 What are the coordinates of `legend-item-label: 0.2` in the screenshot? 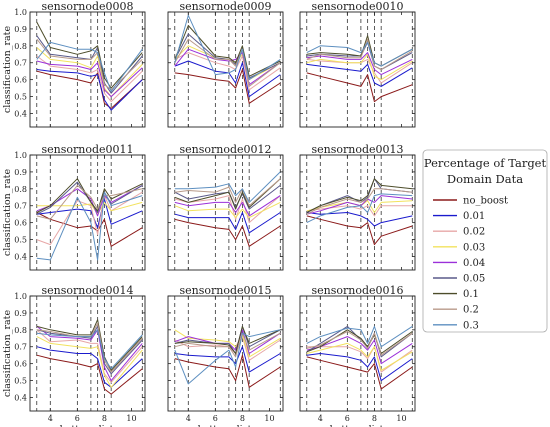 It's located at (471, 310).